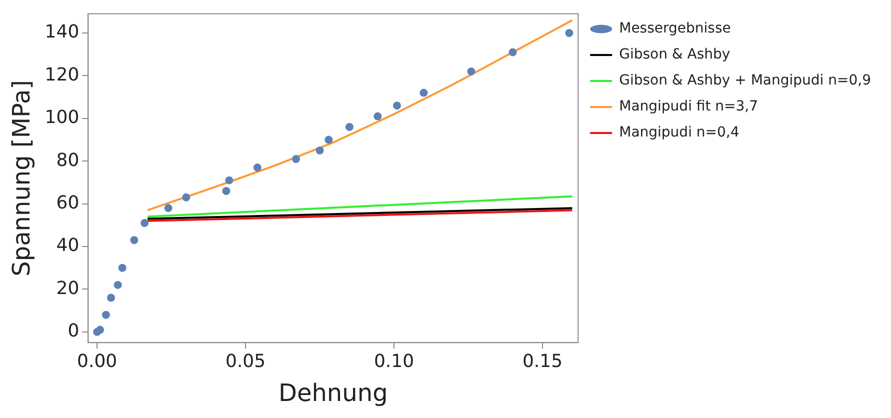 The height and width of the screenshot is (418, 891). I want to click on x-tick-label: 0.15, so click(542, 361).